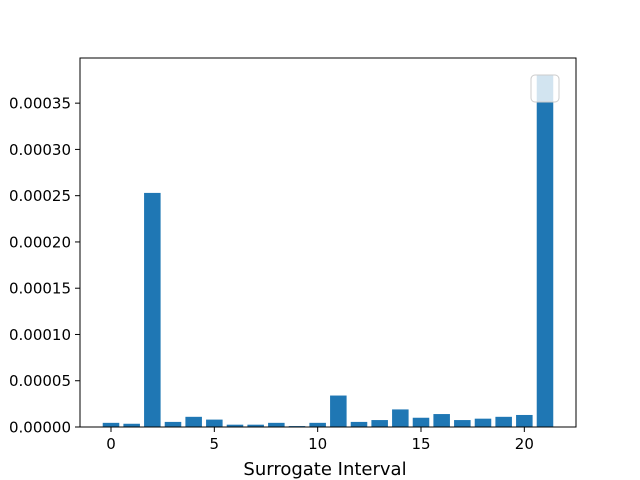 This screenshot has height=480, width=640. I want to click on y-tick-label: 0.00010, so click(40, 335).